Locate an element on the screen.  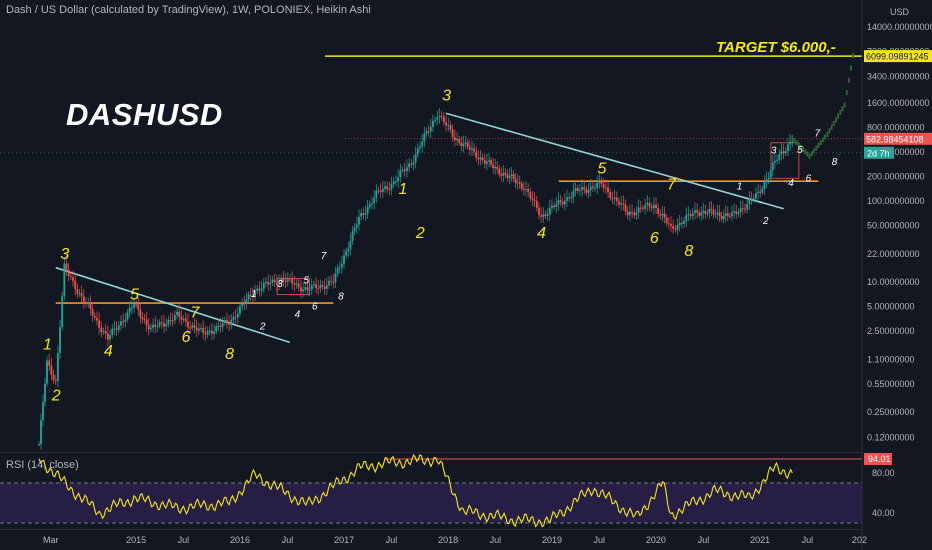
wave-label: 6 is located at coordinates (186, 337).